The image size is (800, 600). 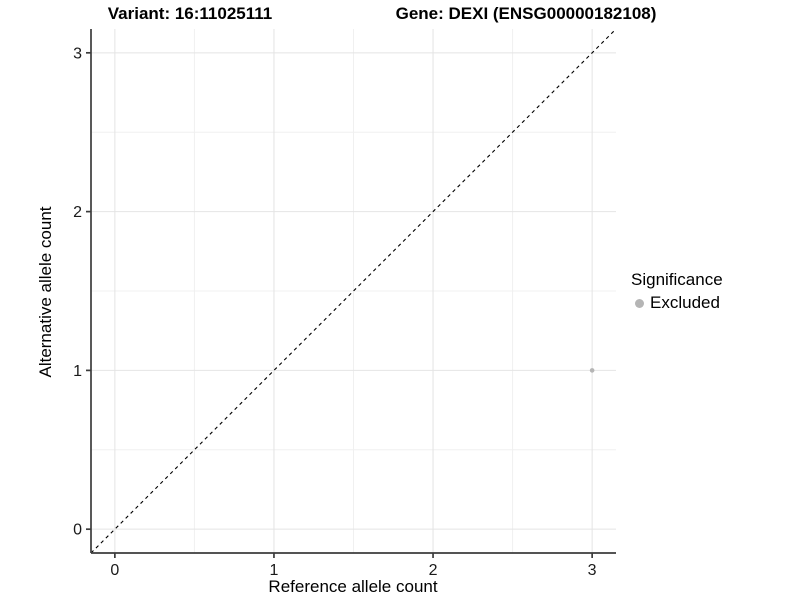 I want to click on gene-title: Gene: DEXI (ENSG00000182108), so click(x=526, y=13).